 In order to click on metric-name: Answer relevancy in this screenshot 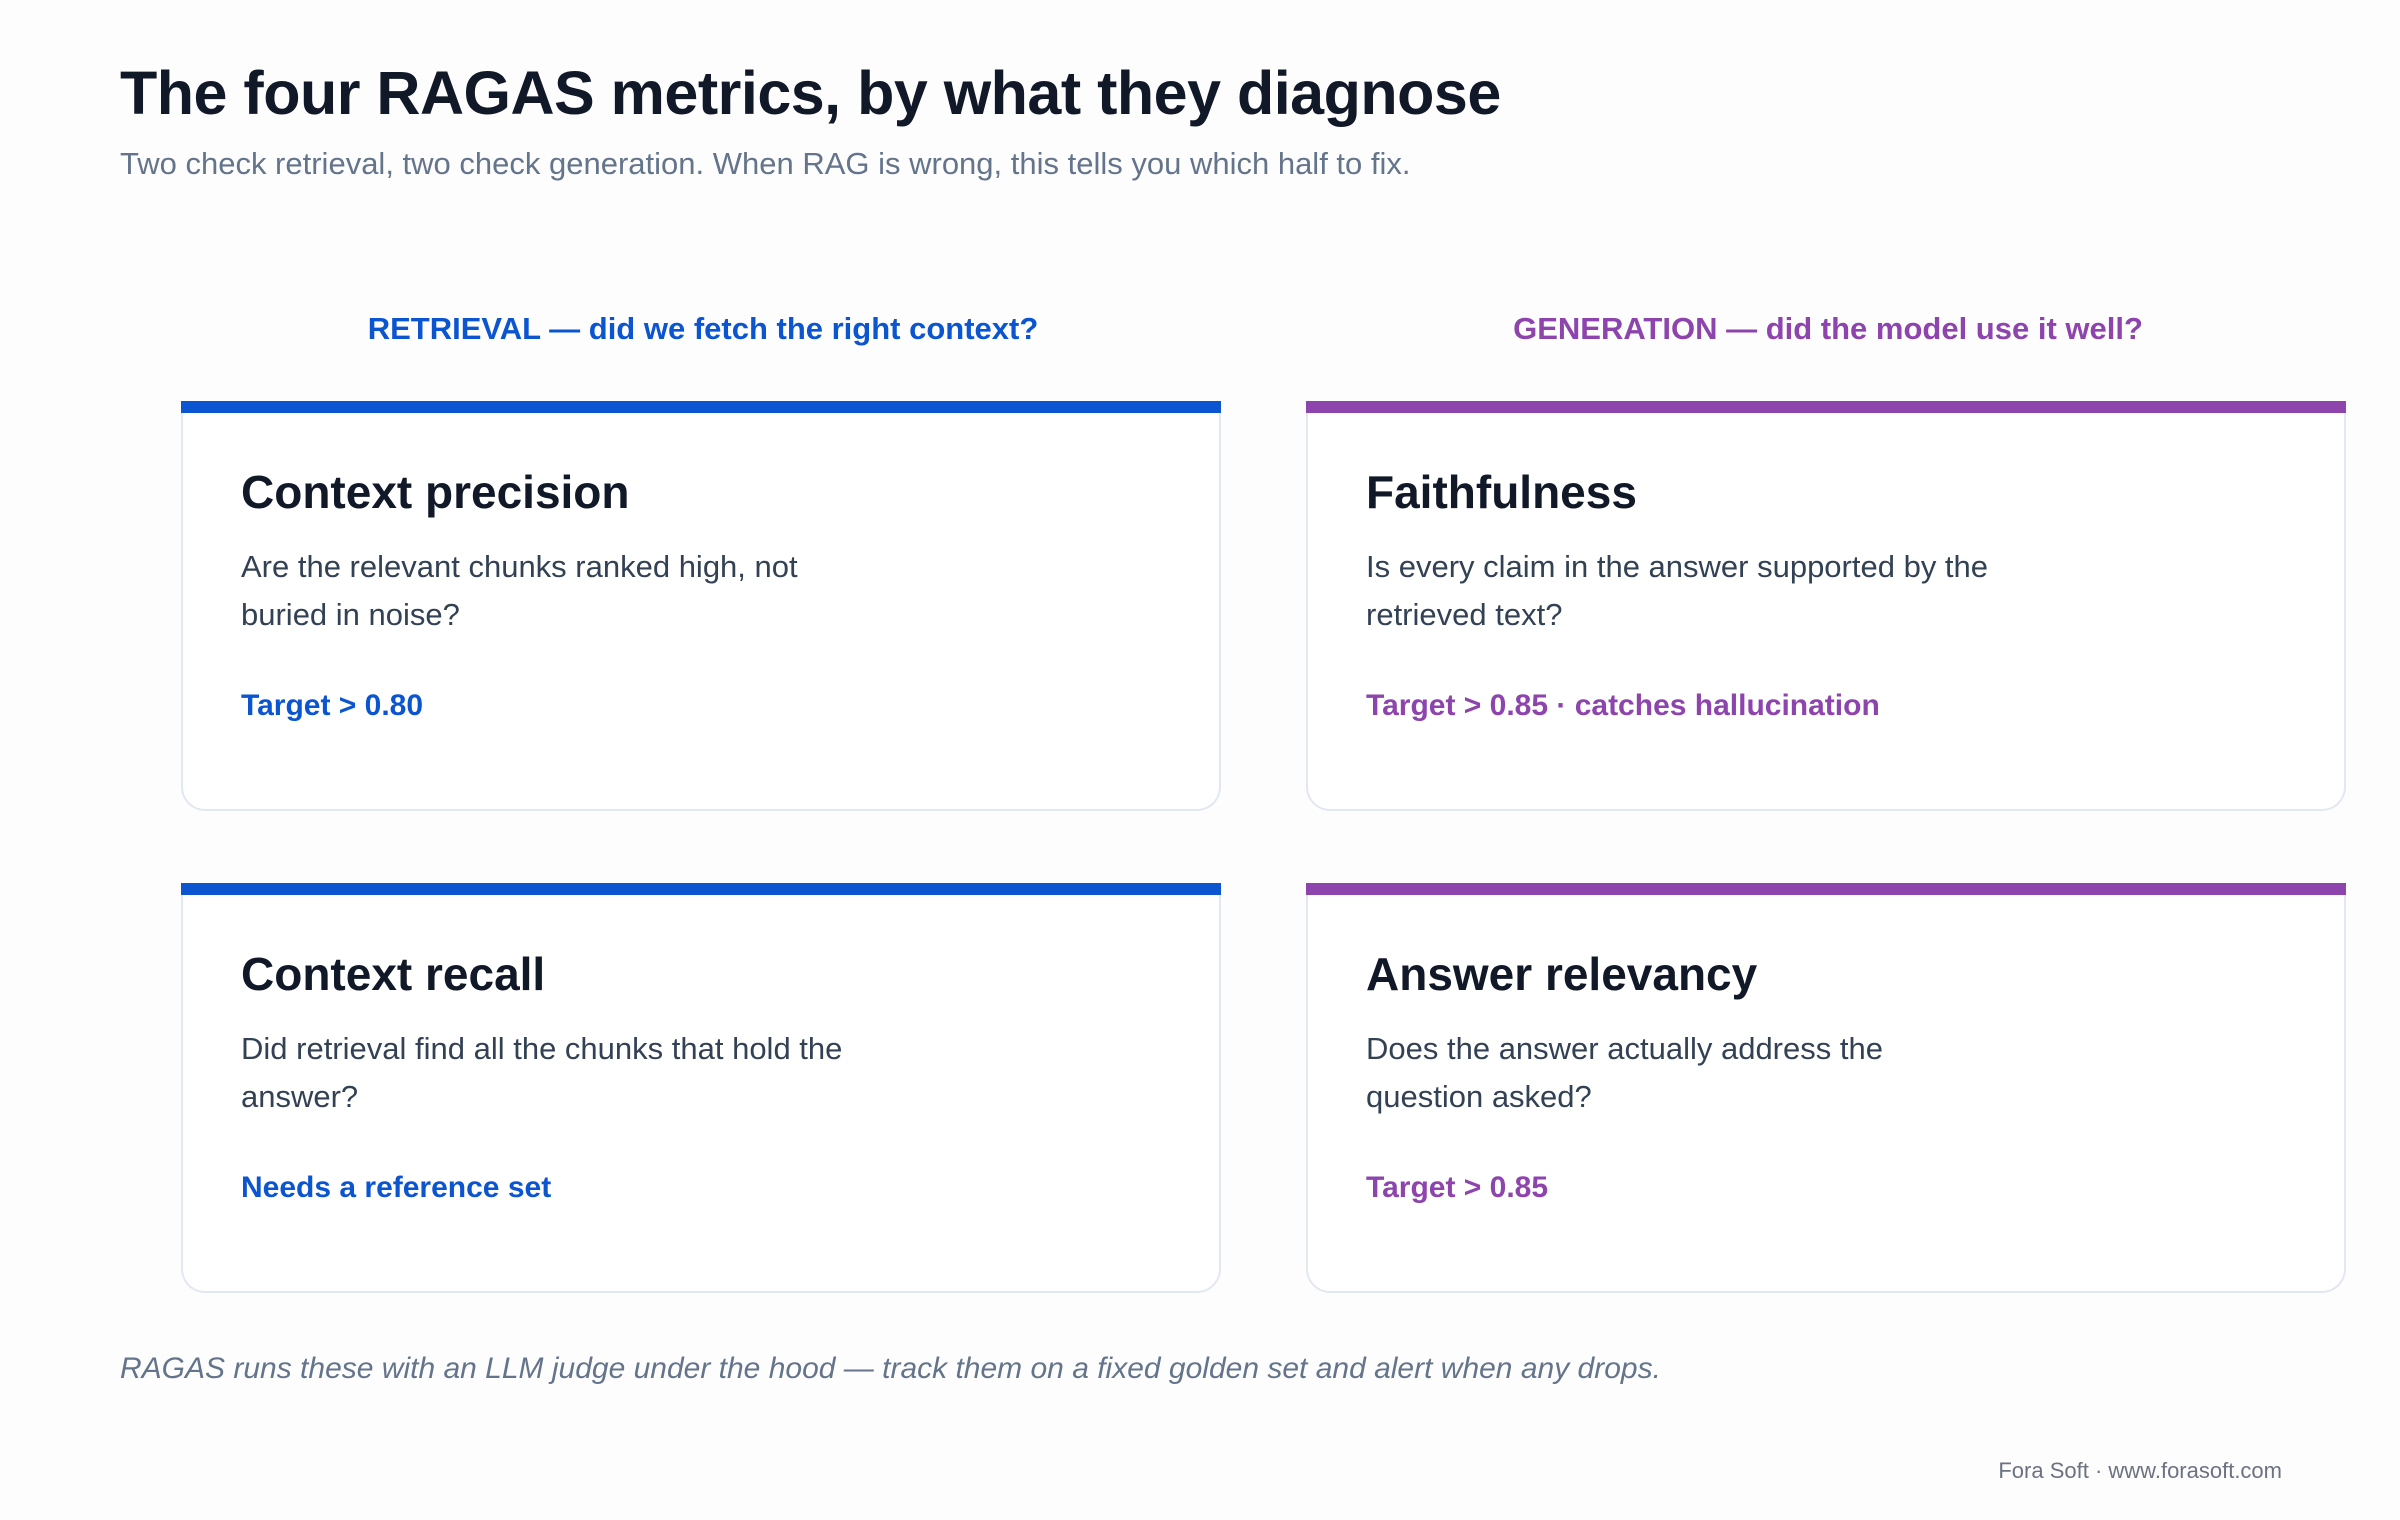, I will do `click(1562, 974)`.